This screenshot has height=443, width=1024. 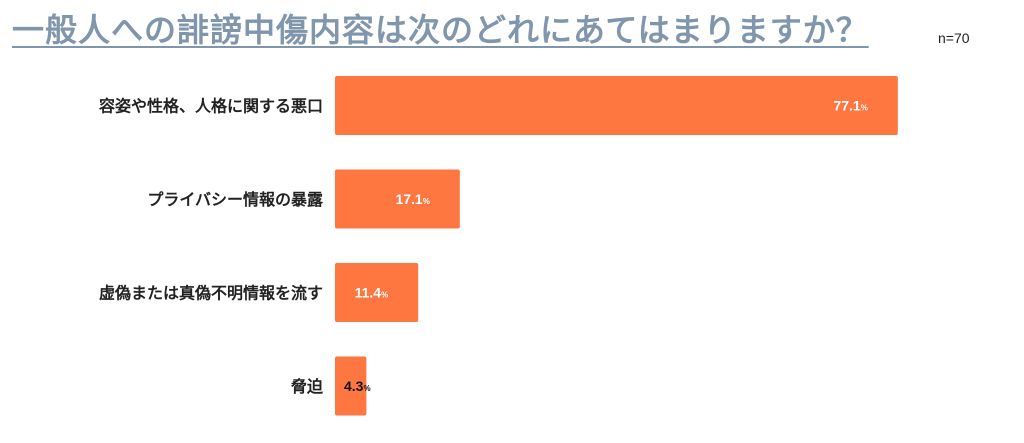 What do you see at coordinates (211, 293) in the screenshot?
I see `category-label-3: 虚偽または真偽不明情報を流す` at bounding box center [211, 293].